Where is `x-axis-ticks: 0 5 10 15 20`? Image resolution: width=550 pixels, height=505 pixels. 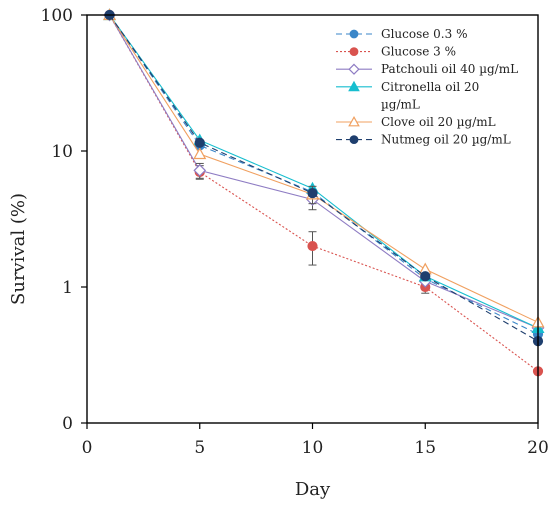 x-axis-ticks: 0 5 10 15 20 is located at coordinates (315, 440).